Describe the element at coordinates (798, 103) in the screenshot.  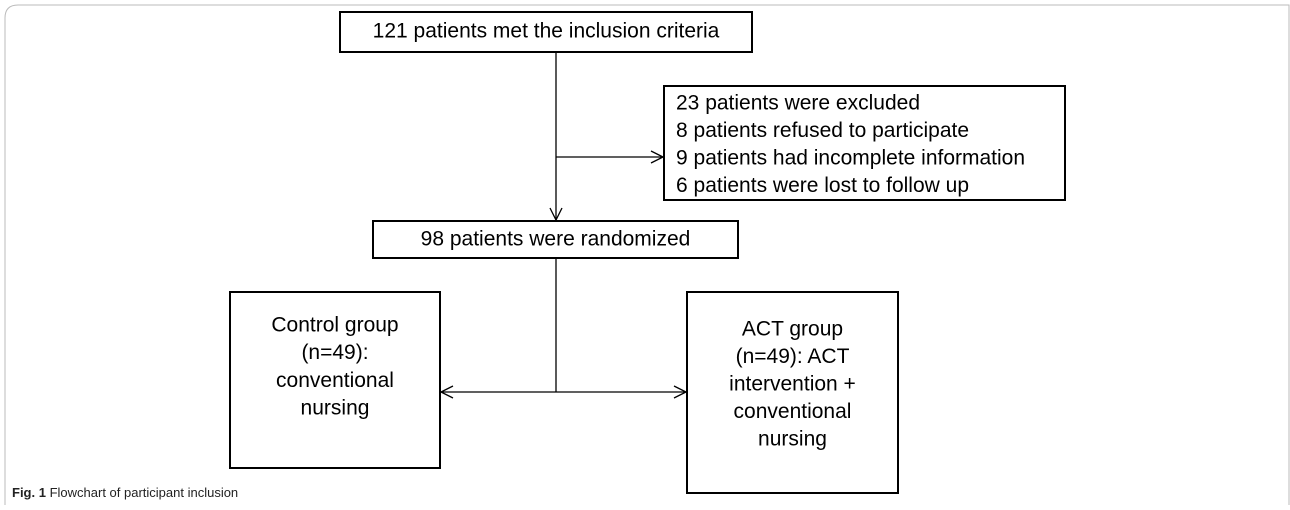
I see `node-text: 23 patients were excluded` at that location.